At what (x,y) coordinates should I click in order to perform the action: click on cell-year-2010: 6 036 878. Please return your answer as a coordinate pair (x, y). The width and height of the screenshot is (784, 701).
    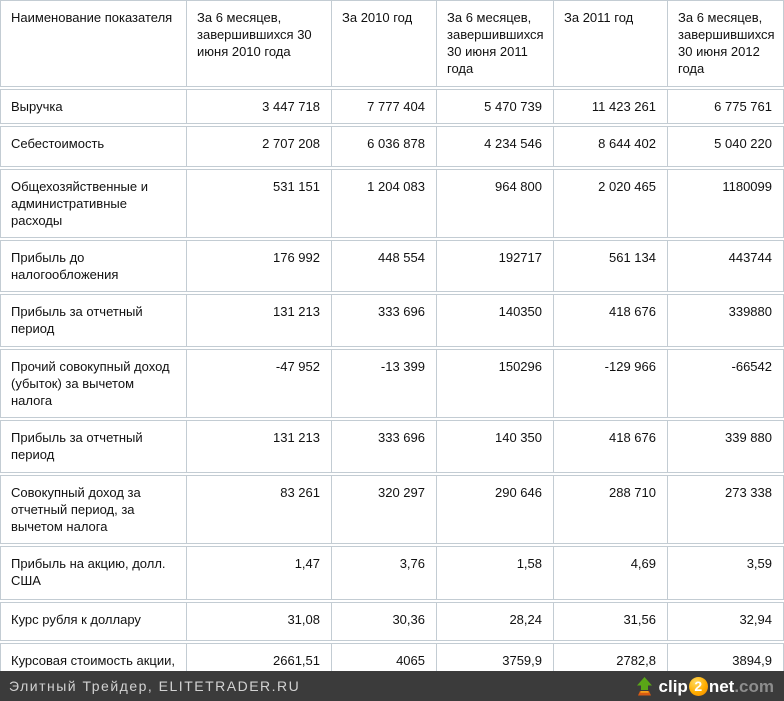
    Looking at the image, I should click on (383, 146).